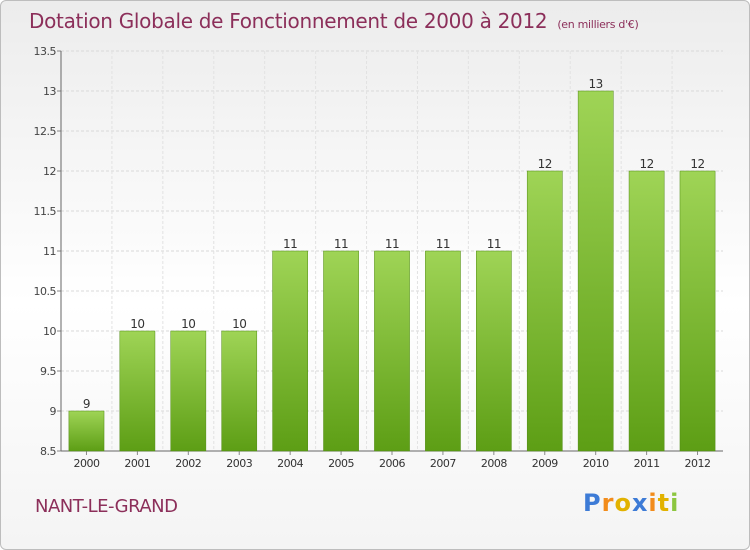 This screenshot has width=750, height=550. What do you see at coordinates (545, 463) in the screenshot?
I see `x-tick-label: 2009` at bounding box center [545, 463].